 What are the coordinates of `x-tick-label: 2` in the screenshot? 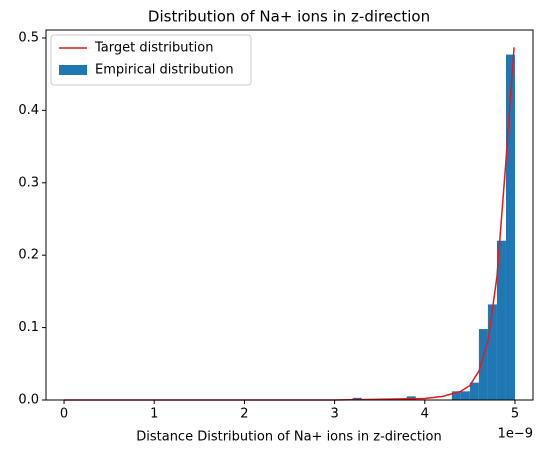 It's located at (244, 414).